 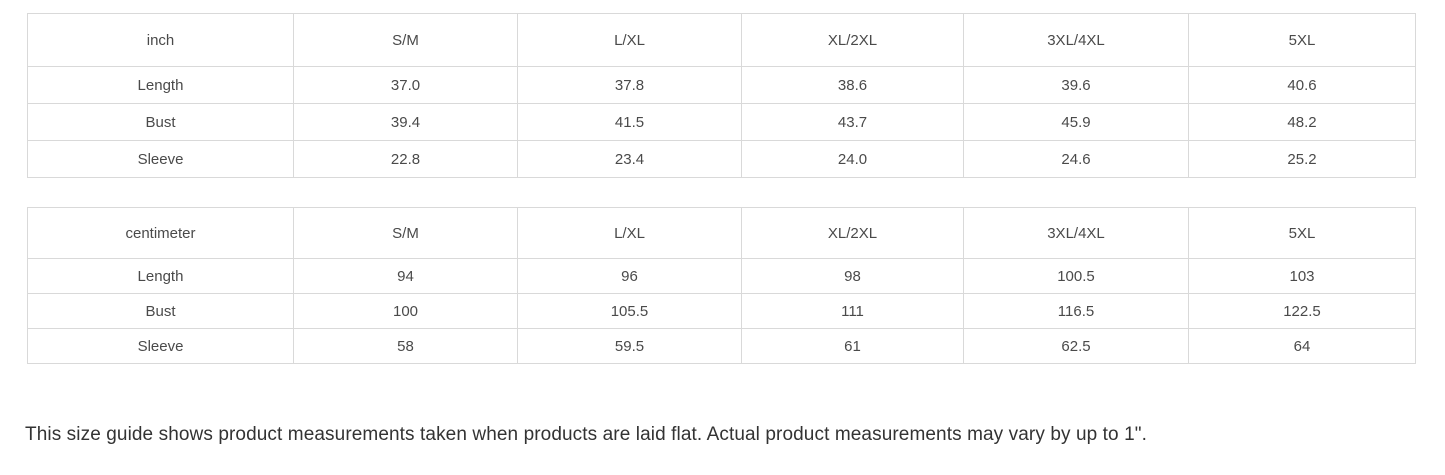 What do you see at coordinates (852, 276) in the screenshot?
I see `measurement-value: 98` at bounding box center [852, 276].